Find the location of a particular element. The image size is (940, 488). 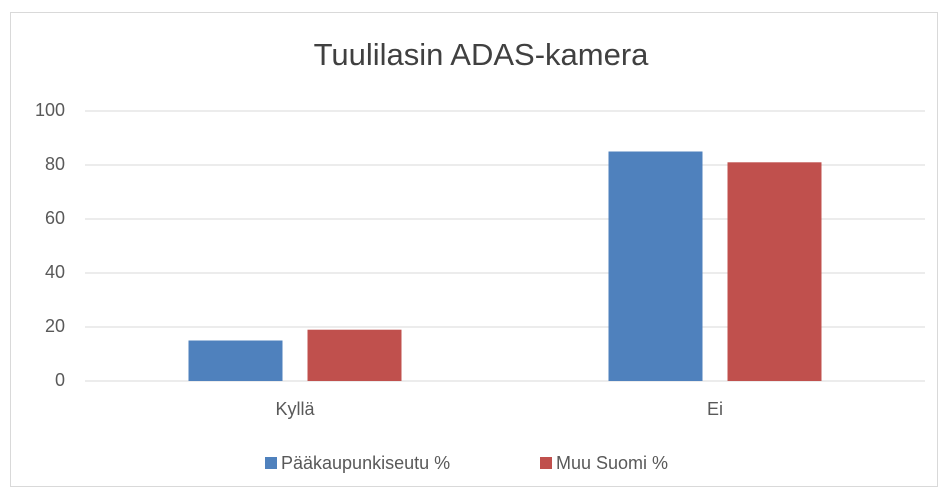

y-tick-label: 100 is located at coordinates (50, 110).